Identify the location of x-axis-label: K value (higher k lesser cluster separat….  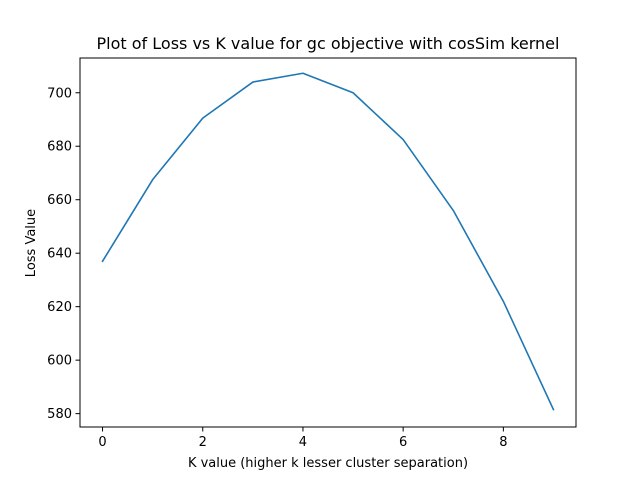
(328, 463).